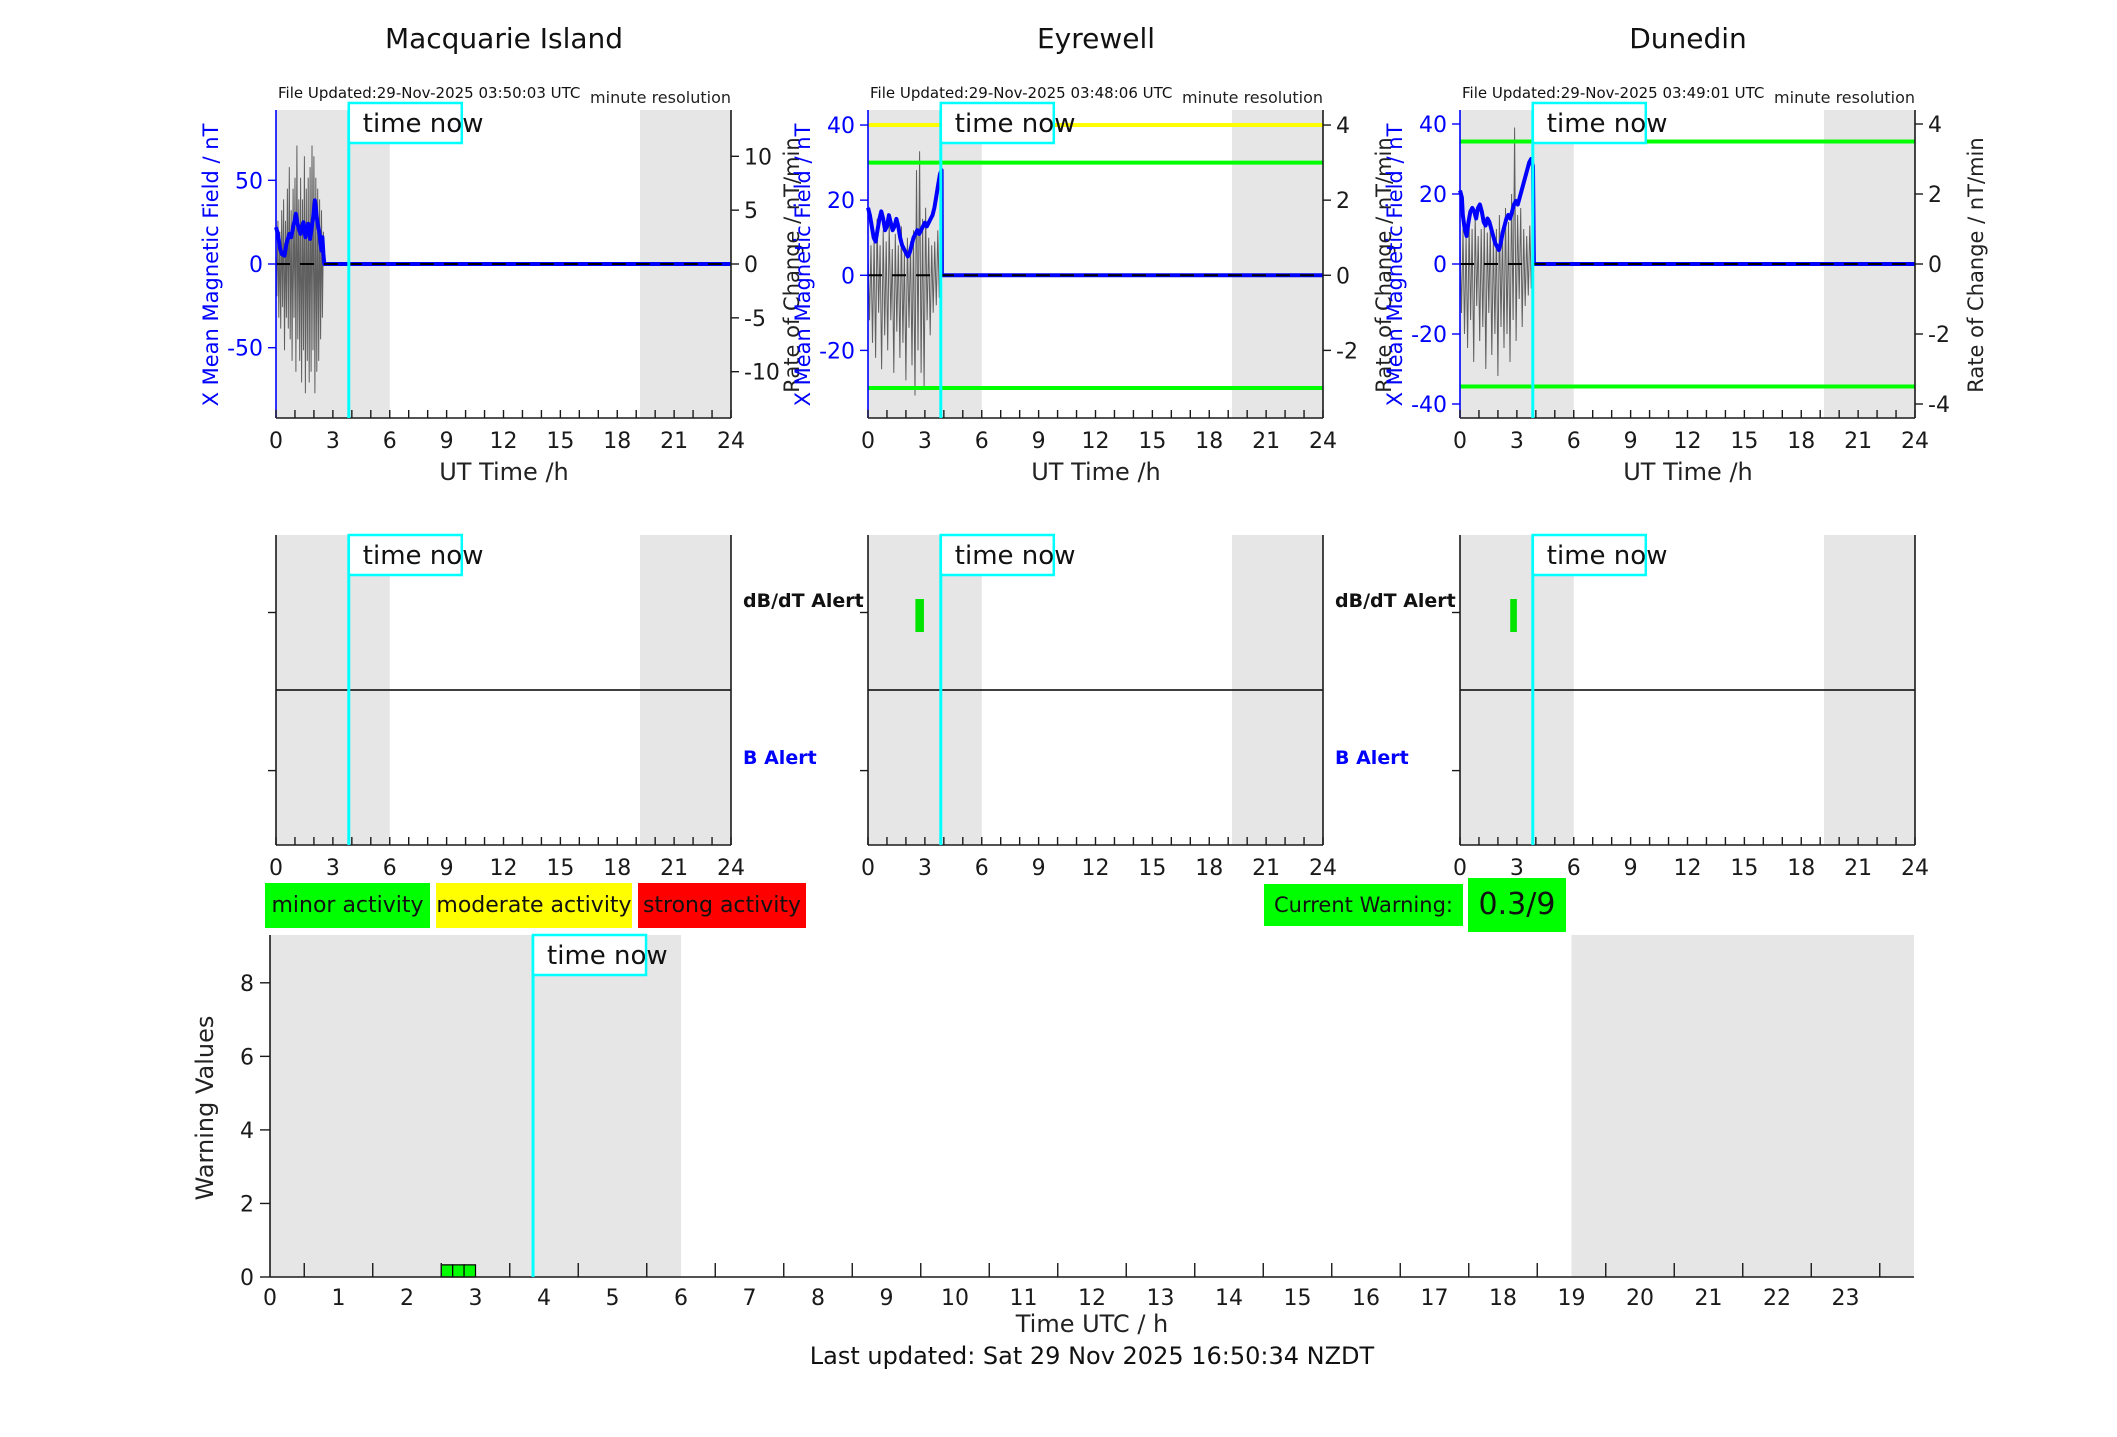 The image size is (2117, 1437). Describe the element at coordinates (245, 349) in the screenshot. I see `left-tick-label: -50` at that location.